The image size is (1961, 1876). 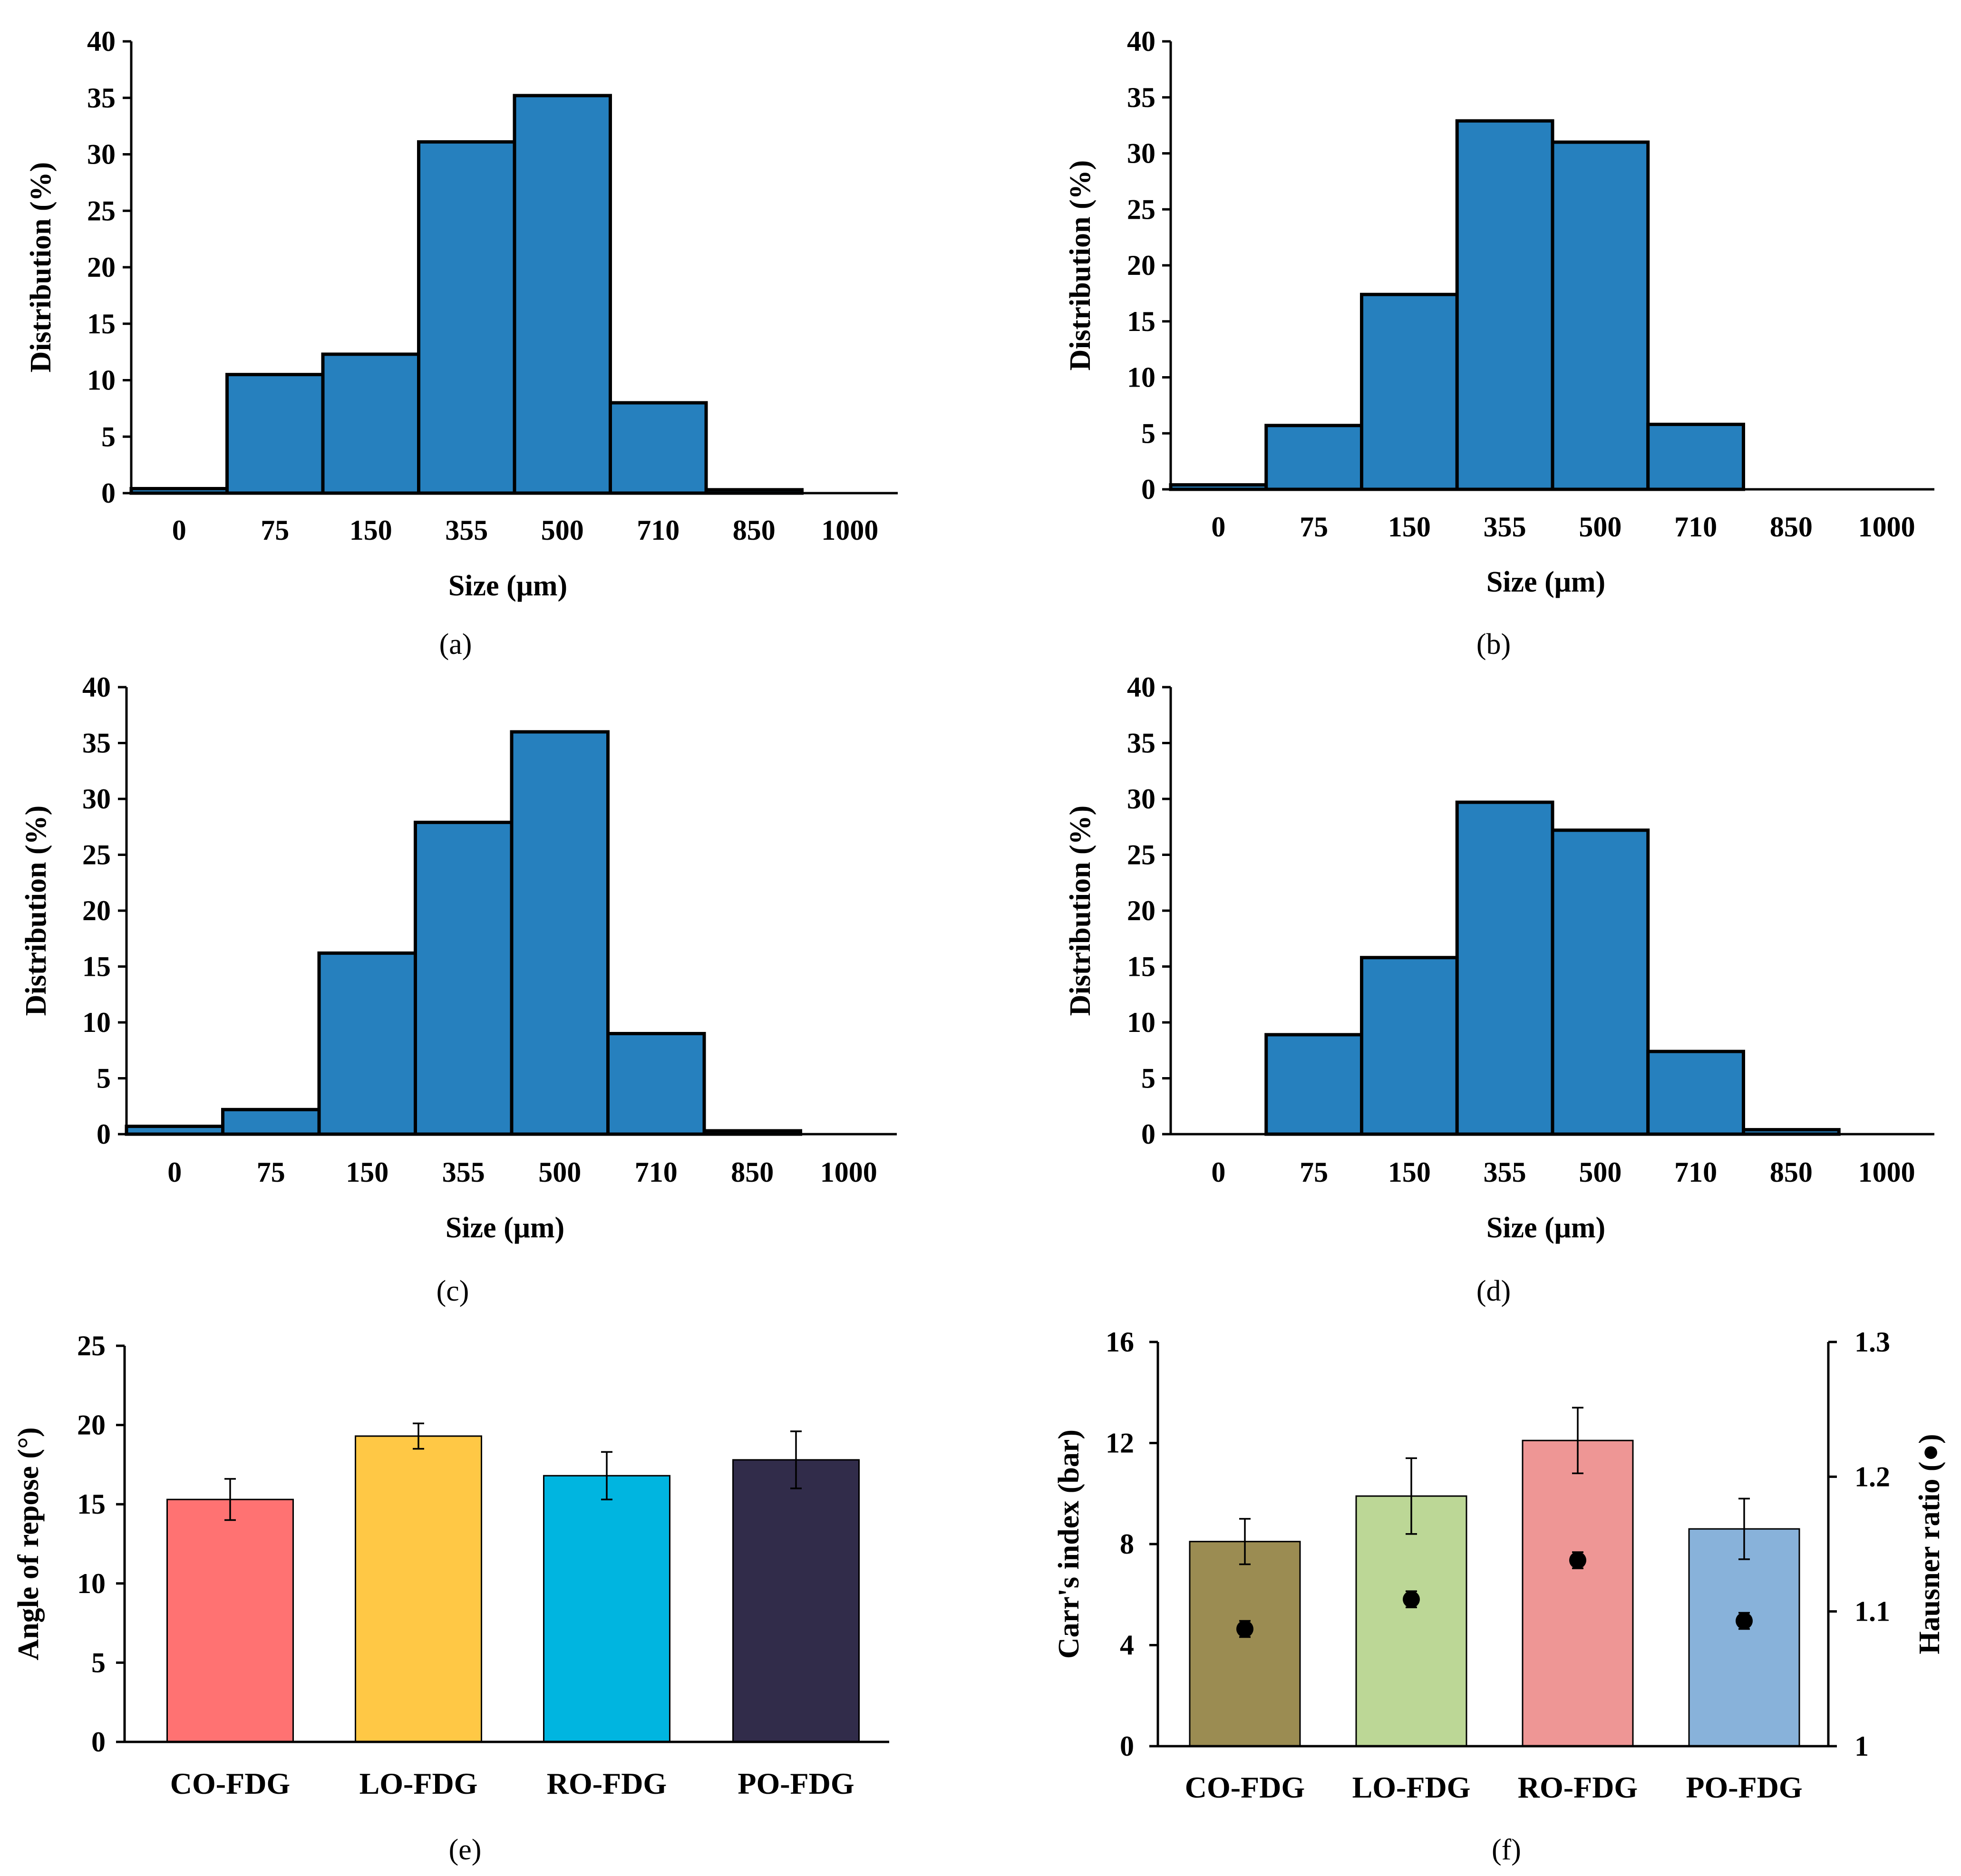 What do you see at coordinates (1494, 645) in the screenshot?
I see `panel-label: (b)` at bounding box center [1494, 645].